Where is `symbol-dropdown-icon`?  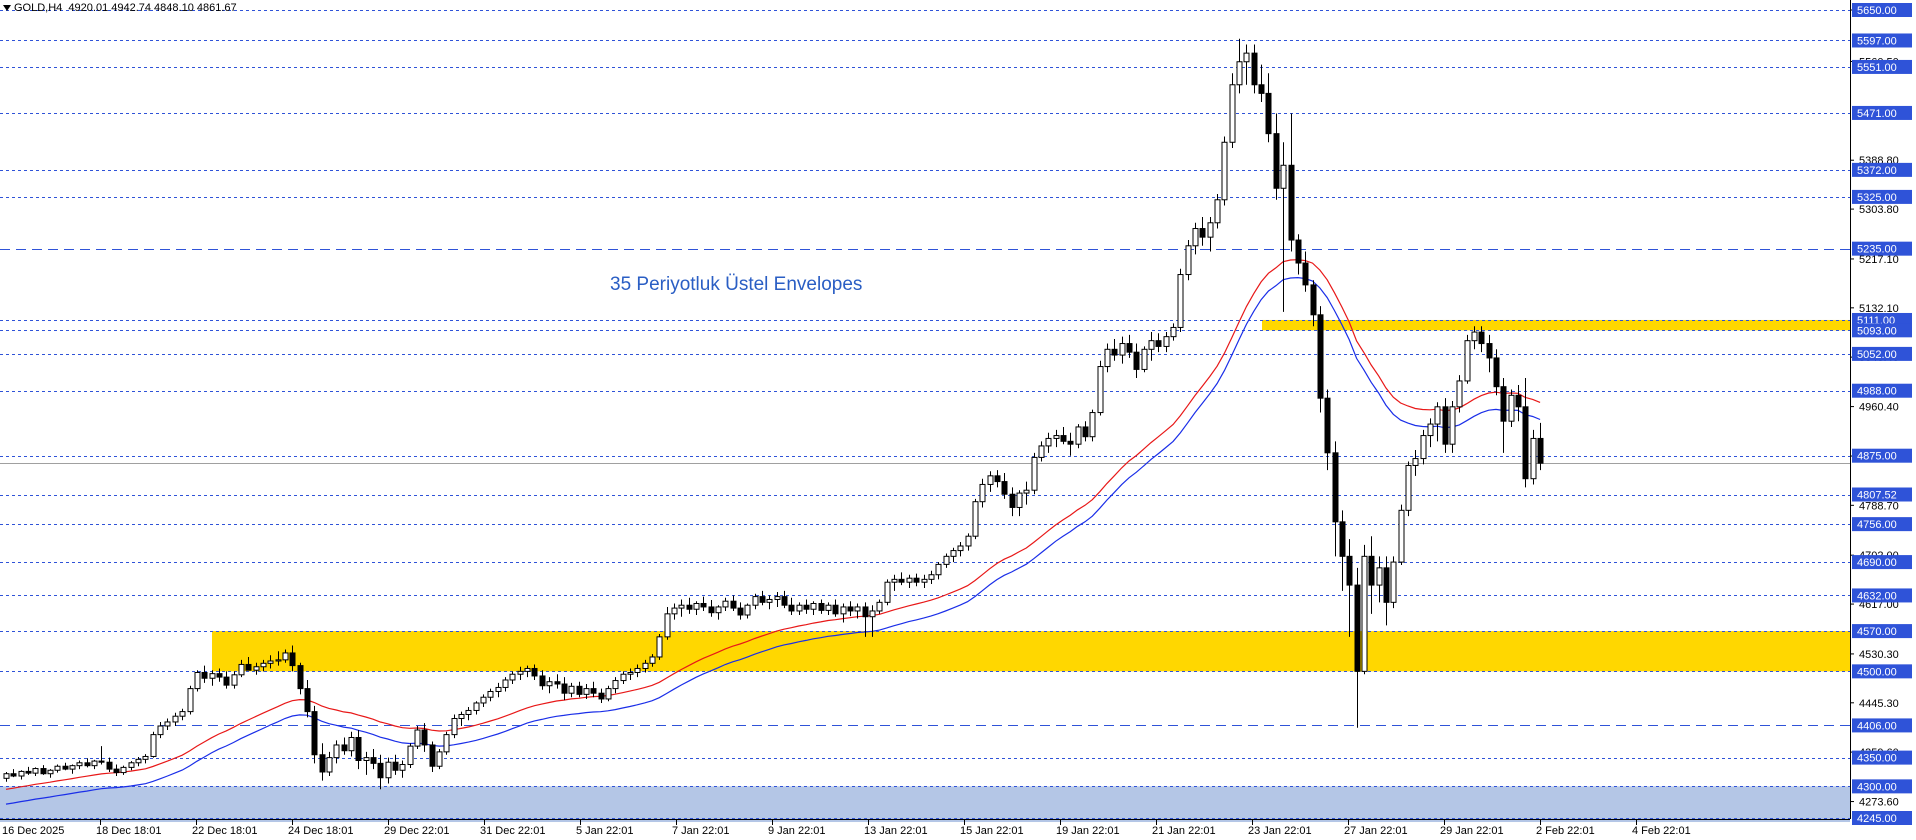
symbol-dropdown-icon is located at coordinates (7, 8).